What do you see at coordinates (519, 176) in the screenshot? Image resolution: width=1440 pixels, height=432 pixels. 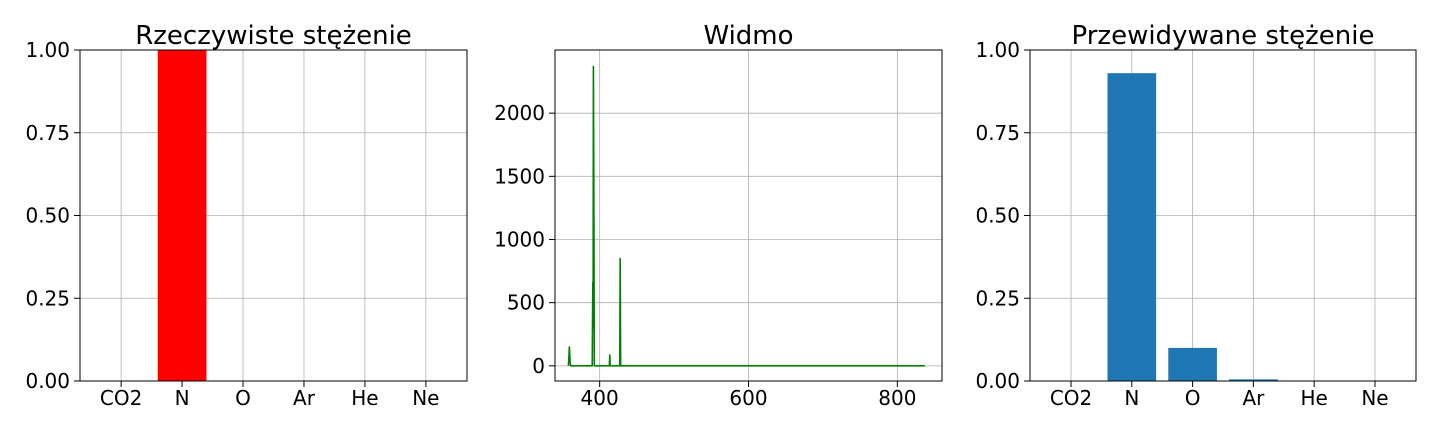 I see `y-tick-label: 1500` at bounding box center [519, 176].